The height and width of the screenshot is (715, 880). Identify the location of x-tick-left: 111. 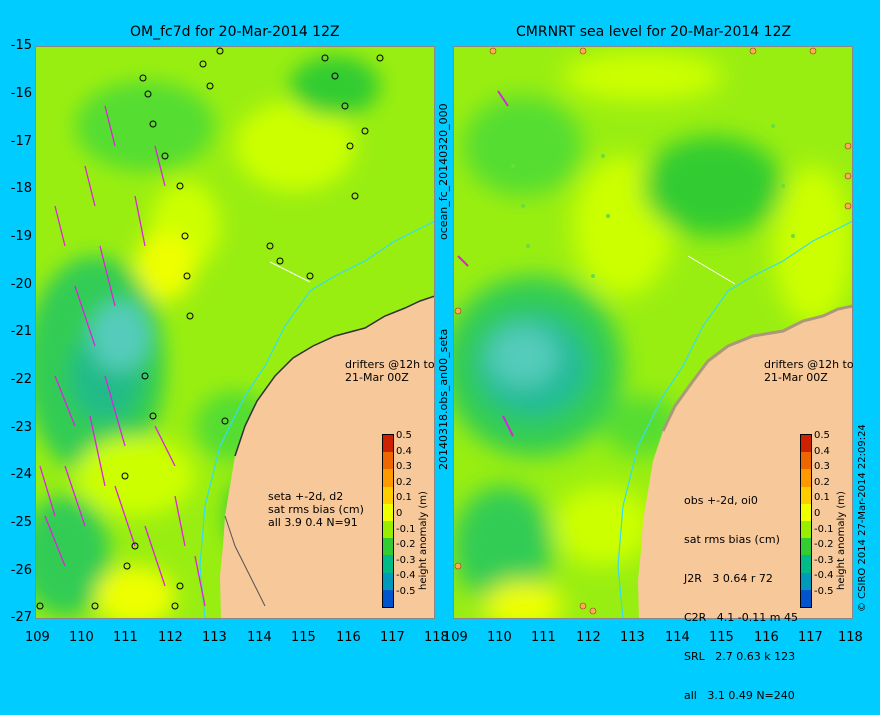
(125, 637).